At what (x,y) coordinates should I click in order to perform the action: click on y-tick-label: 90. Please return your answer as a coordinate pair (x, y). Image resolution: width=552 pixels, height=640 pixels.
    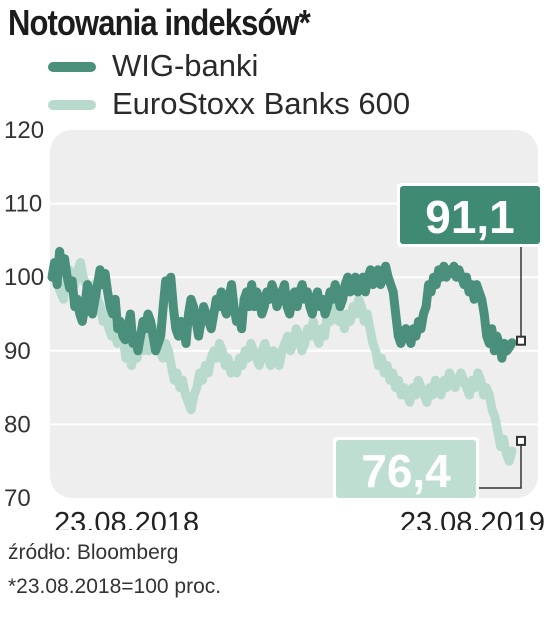
    Looking at the image, I should click on (17, 351).